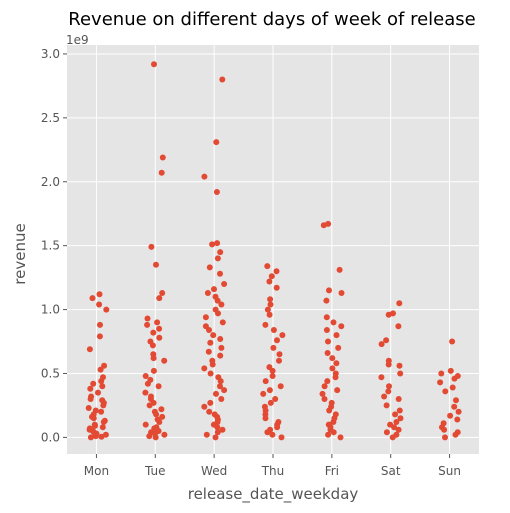 This screenshot has width=510, height=513. What do you see at coordinates (20, 253) in the screenshot?
I see `y-axis-label: revenue` at bounding box center [20, 253].